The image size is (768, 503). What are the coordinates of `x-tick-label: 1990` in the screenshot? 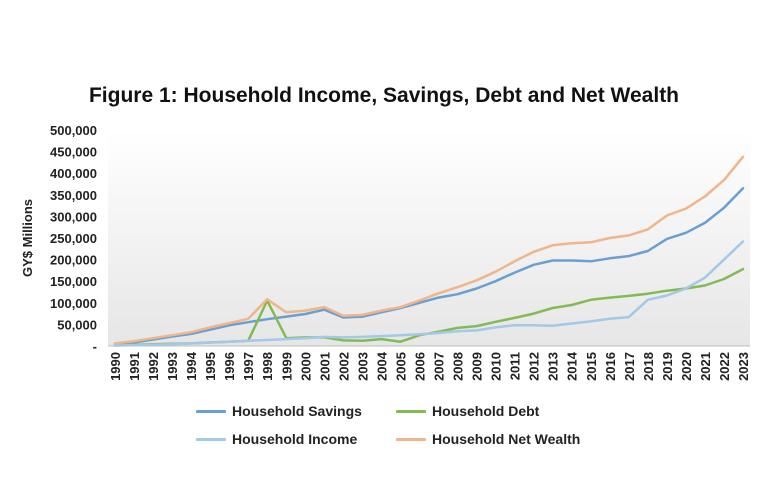 It's located at (115, 366).